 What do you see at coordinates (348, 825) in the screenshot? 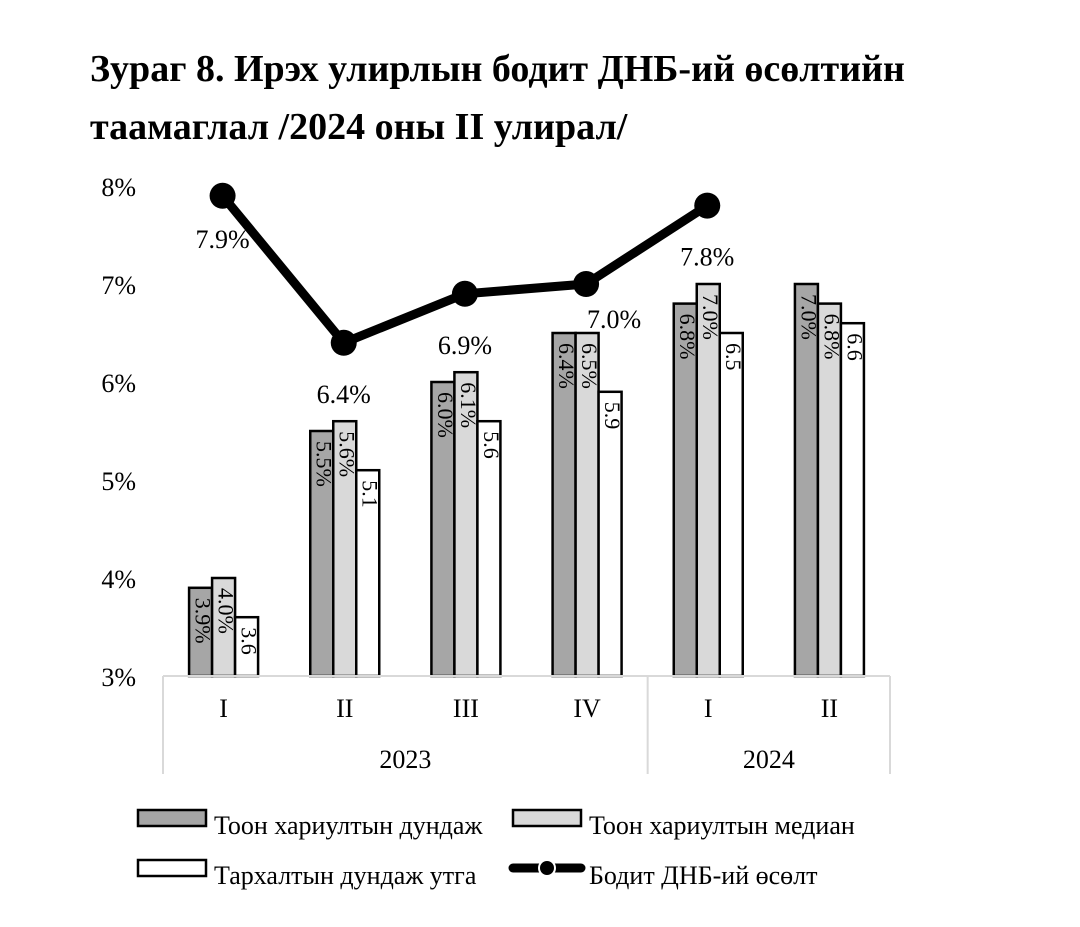
I see `legend-label: Тоон хариултын дундаж` at bounding box center [348, 825].